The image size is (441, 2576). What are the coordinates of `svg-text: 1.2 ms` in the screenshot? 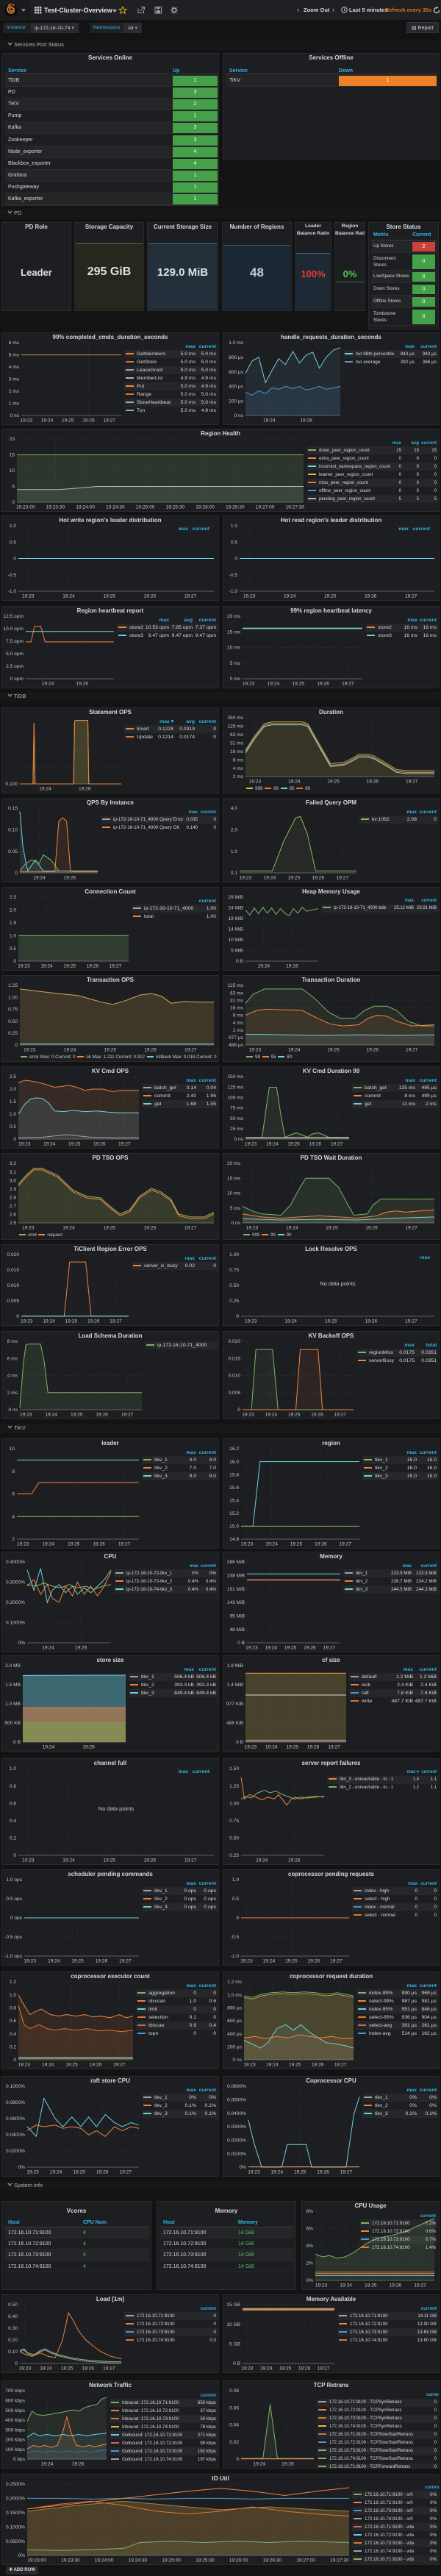 It's located at (234, 1982).